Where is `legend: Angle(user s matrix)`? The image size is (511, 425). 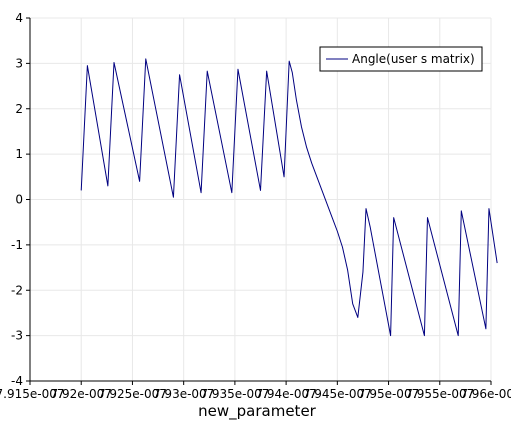 legend: Angle(user s matrix) is located at coordinates (401, 59).